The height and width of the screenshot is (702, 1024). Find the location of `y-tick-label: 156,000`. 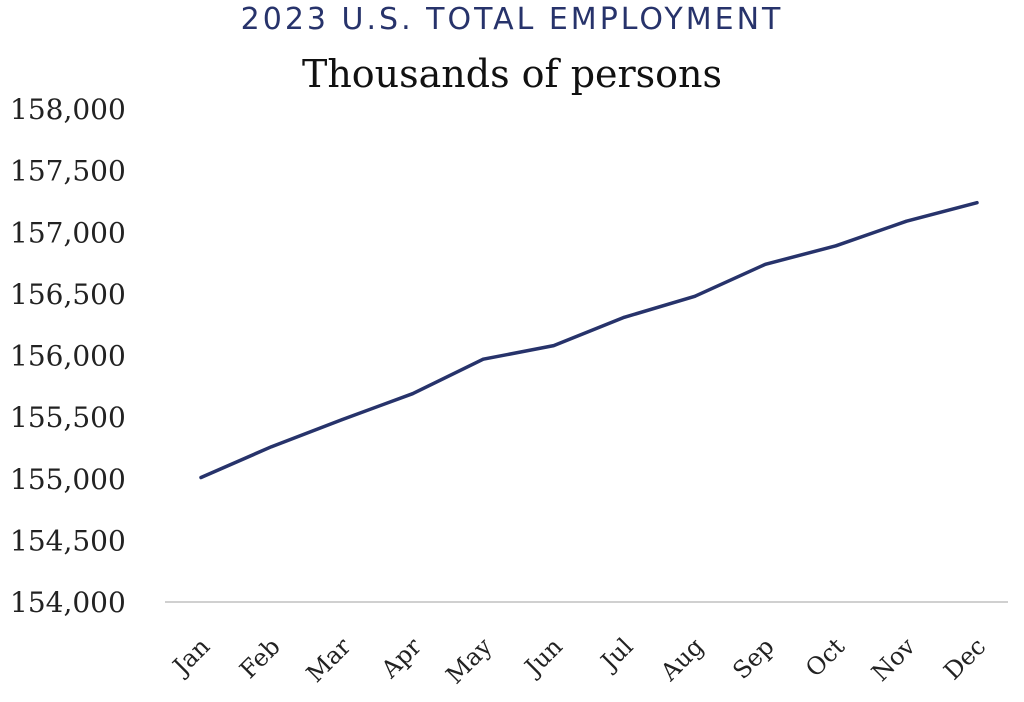

y-tick-label: 156,000 is located at coordinates (68, 356).